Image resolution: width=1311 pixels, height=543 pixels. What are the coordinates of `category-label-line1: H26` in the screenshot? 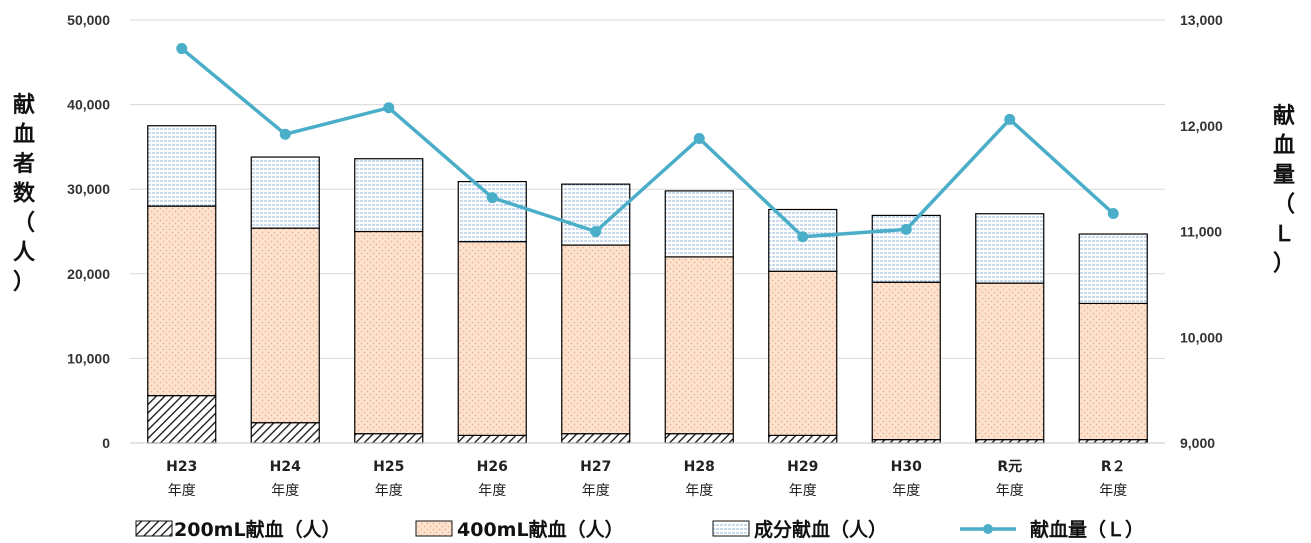 It's located at (492, 467).